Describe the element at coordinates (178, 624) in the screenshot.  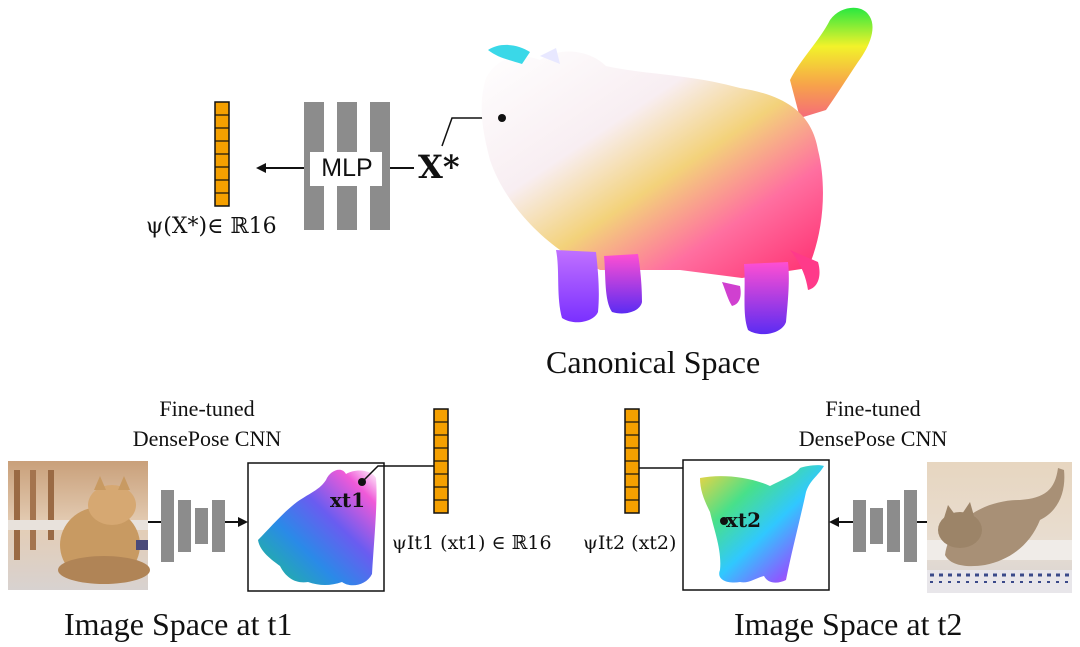
I see `left-image-space-caption: Image Space at t1` at that location.